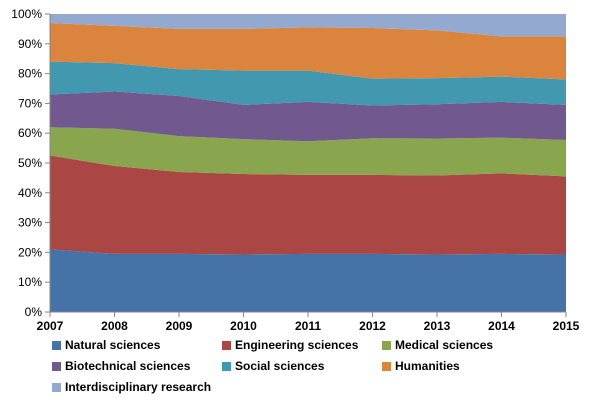 The image size is (594, 414). What do you see at coordinates (30, 223) in the screenshot?
I see `y-tick-label: 30%` at bounding box center [30, 223].